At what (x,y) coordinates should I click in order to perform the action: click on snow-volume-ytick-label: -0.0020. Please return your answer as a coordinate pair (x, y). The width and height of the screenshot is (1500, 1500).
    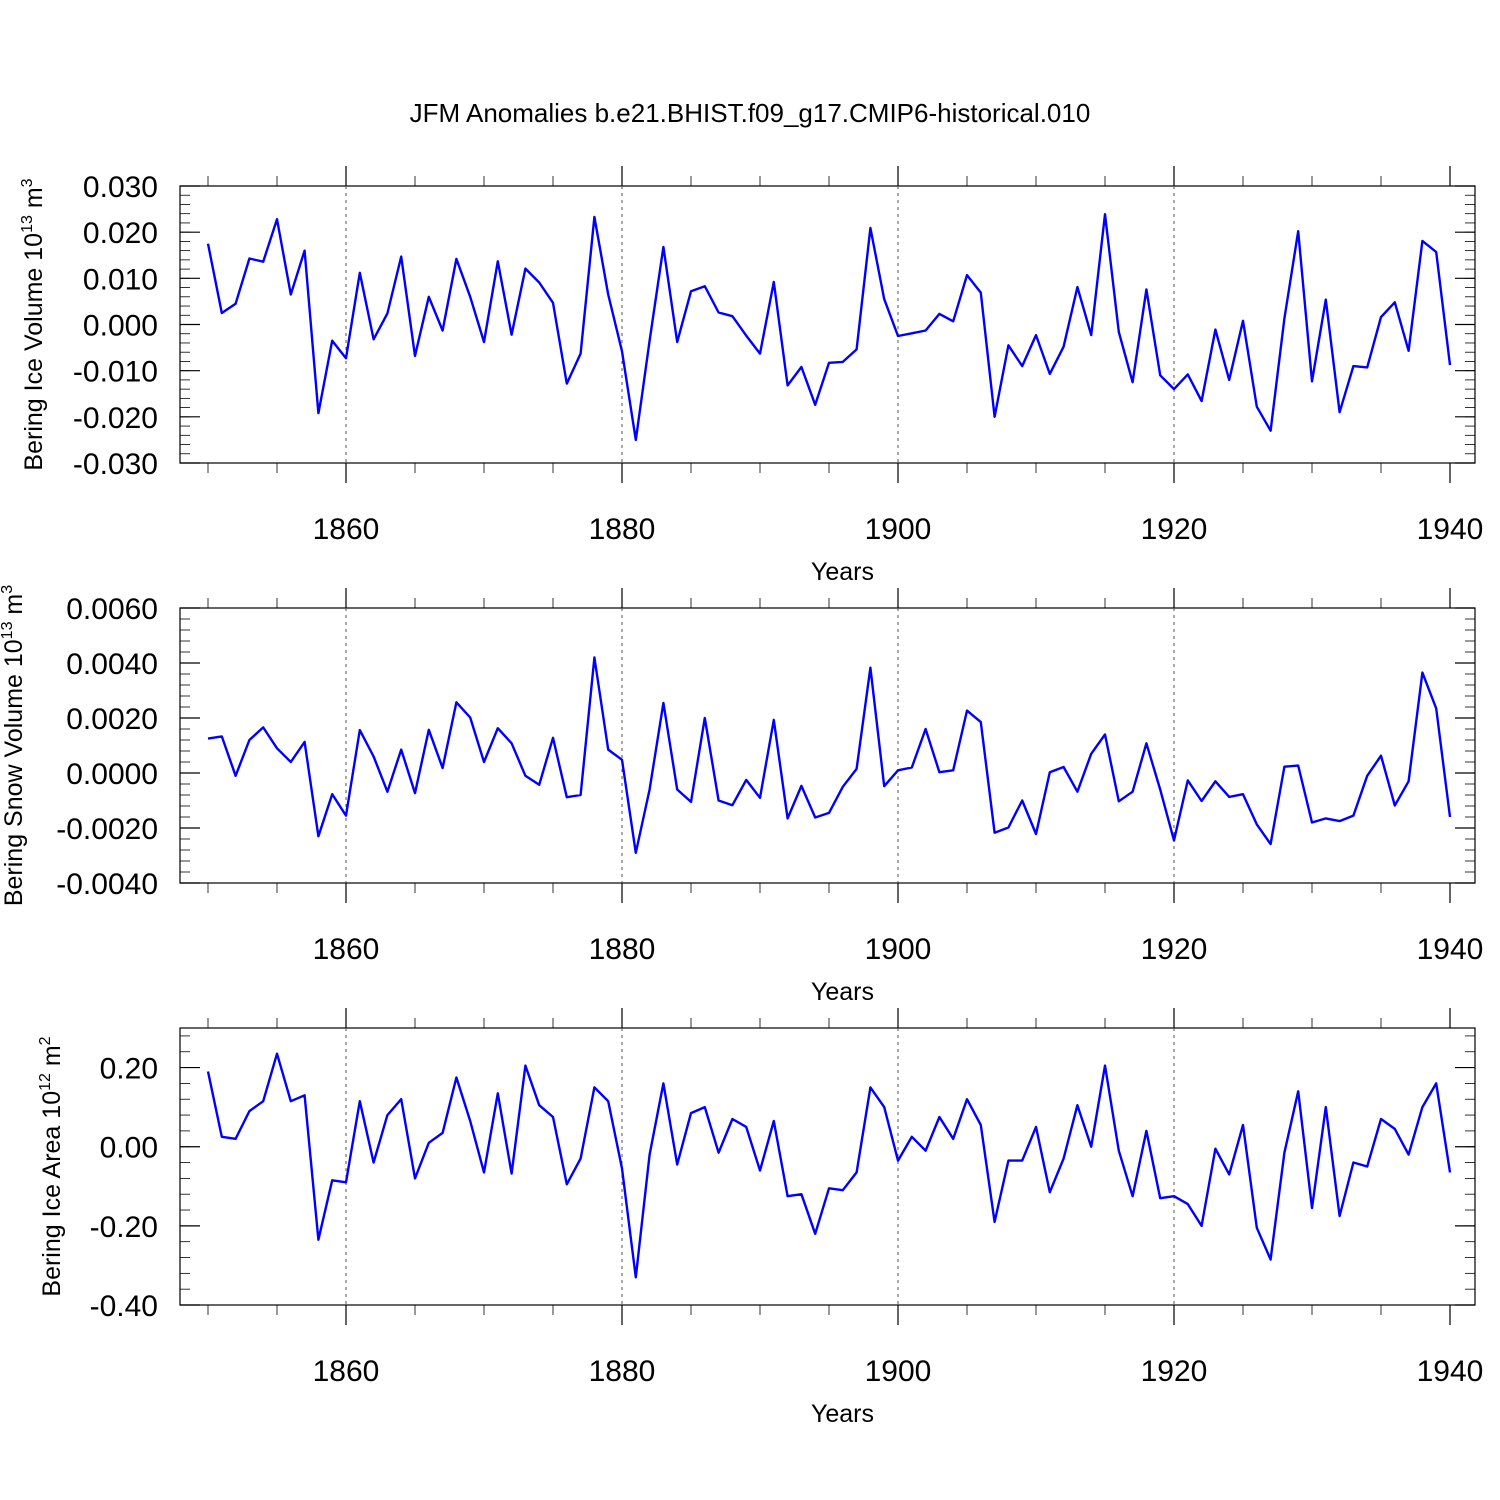
    Looking at the image, I should click on (107, 829).